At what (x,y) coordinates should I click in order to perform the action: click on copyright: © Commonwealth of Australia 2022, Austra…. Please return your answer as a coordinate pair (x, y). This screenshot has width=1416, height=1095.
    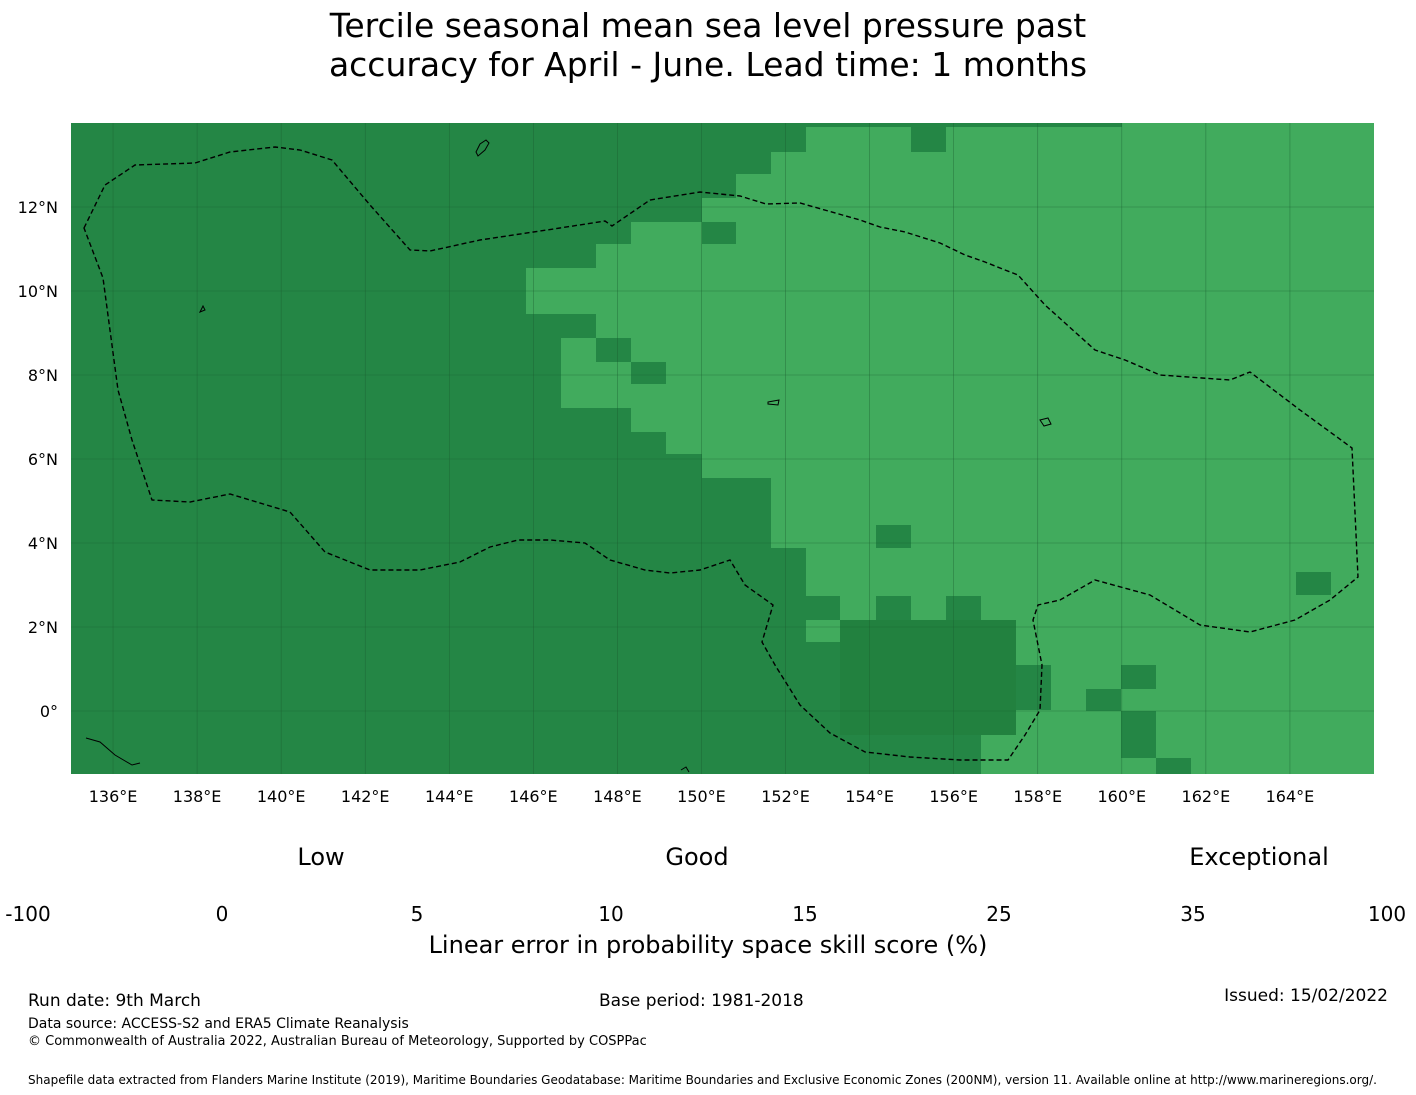
    Looking at the image, I should click on (337, 1041).